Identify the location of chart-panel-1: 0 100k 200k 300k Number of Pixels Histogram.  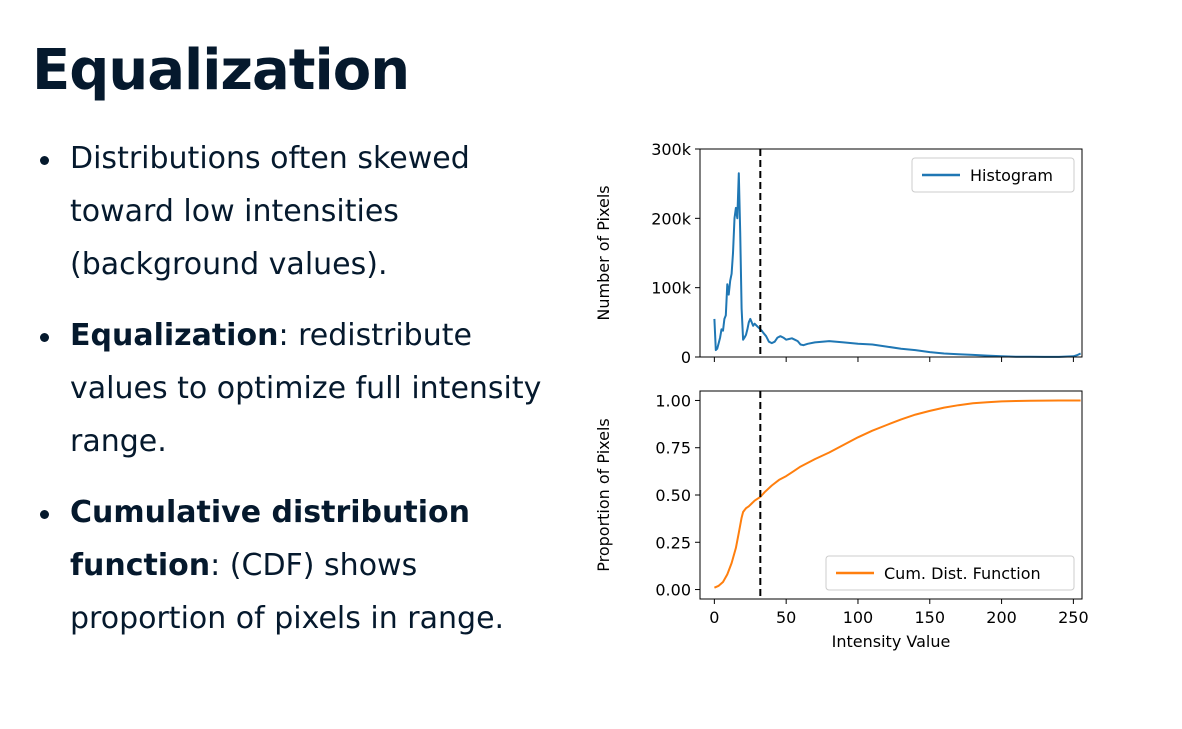
(838, 253).